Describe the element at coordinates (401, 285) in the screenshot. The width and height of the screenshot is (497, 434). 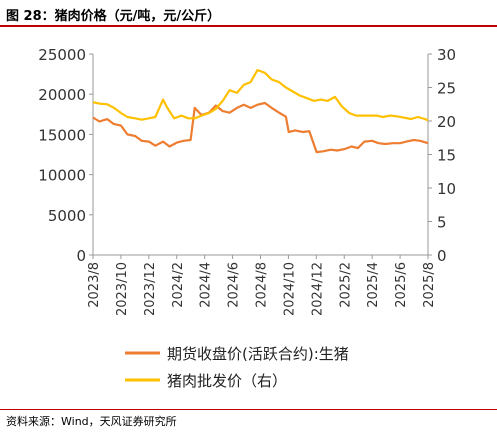
I see `x-tick-label: 2025/6` at that location.